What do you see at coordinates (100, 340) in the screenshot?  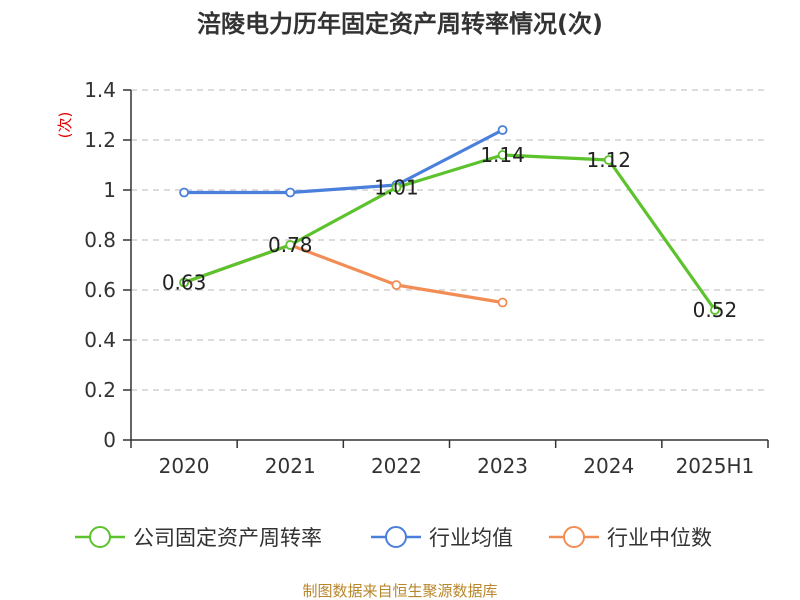 I see `y-tick-label: 0.4` at bounding box center [100, 340].